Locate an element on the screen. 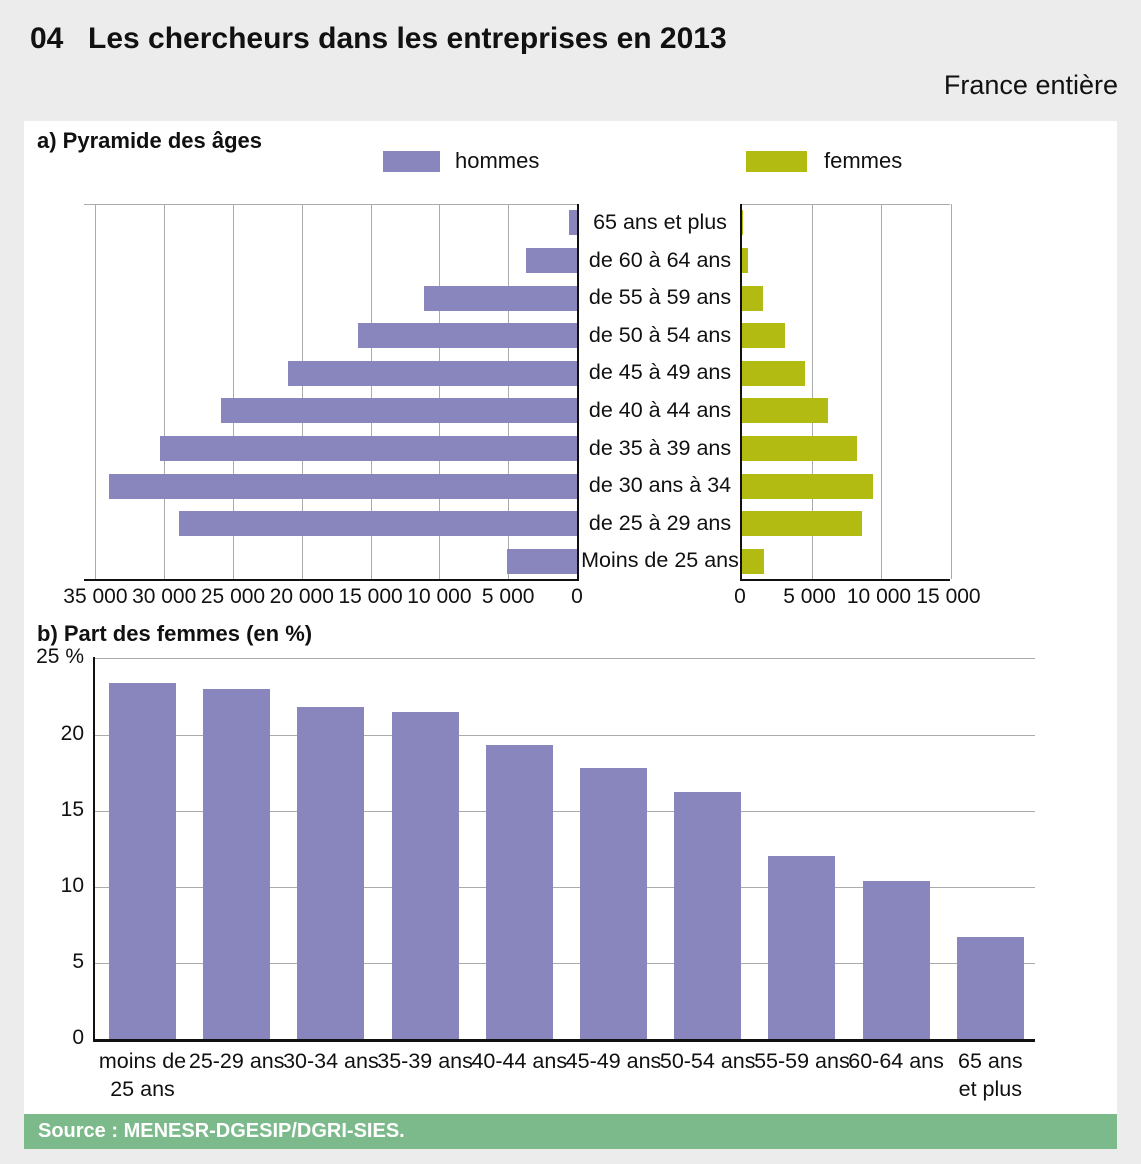  x-cat-label-part-femmes: 55-59 ans is located at coordinates (802, 1061).